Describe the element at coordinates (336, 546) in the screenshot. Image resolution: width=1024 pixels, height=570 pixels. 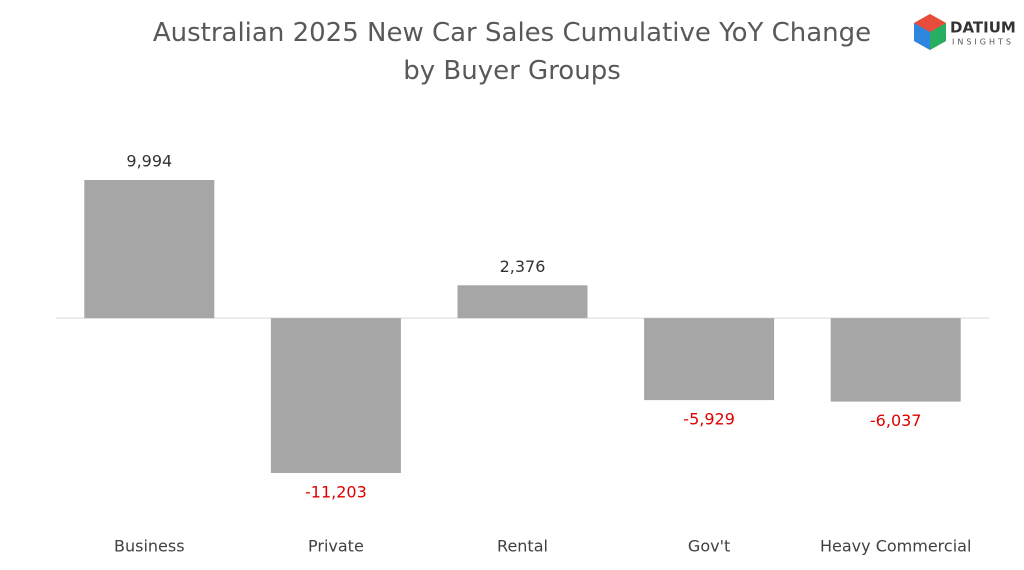
I see `x-tick-label: Private` at that location.